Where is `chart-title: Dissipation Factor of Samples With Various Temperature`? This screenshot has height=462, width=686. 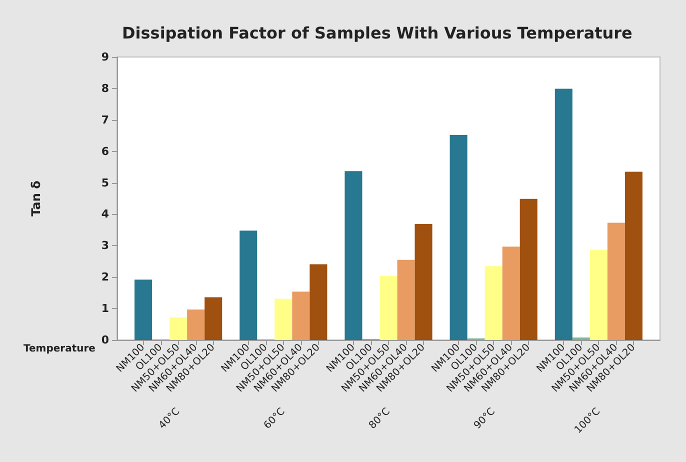
chart-title: Dissipation Factor of Samples With Various Temperature is located at coordinates (377, 33).